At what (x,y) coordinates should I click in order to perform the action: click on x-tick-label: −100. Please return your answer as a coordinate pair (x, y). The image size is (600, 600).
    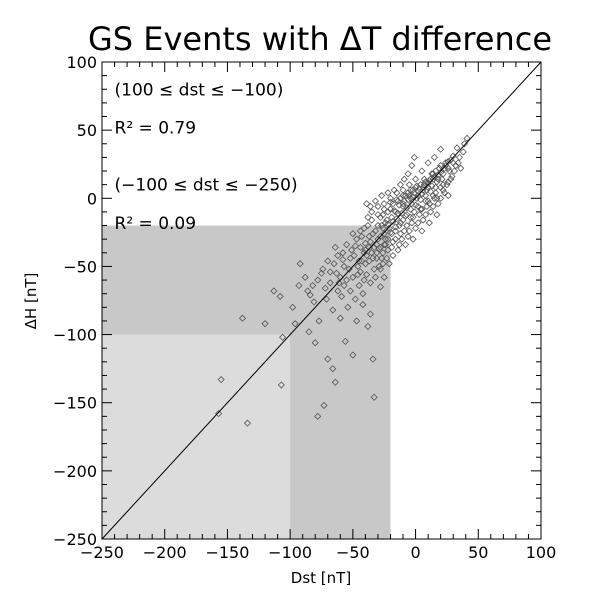
    Looking at the image, I should click on (290, 552).